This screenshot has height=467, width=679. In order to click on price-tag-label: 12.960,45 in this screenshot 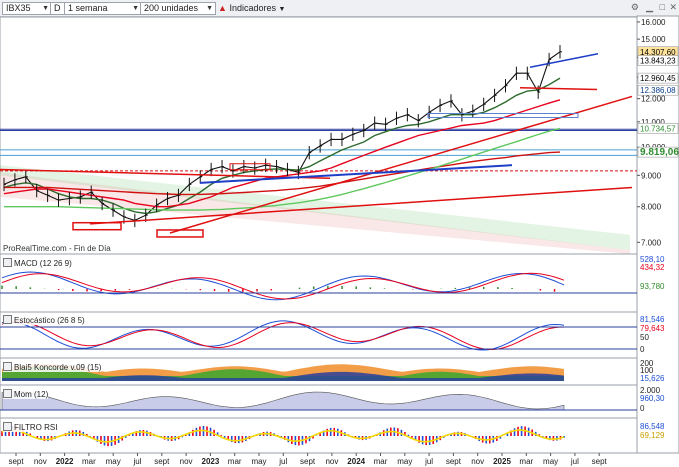, I will do `click(658, 78)`.